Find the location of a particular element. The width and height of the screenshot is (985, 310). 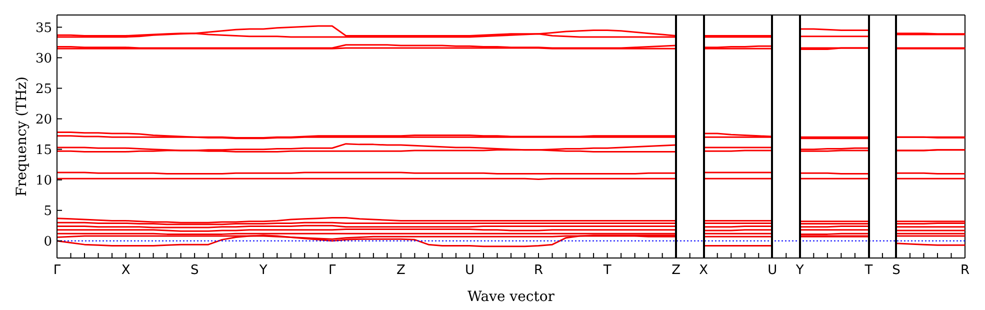

y-tick-label: 15 is located at coordinates (43, 150).